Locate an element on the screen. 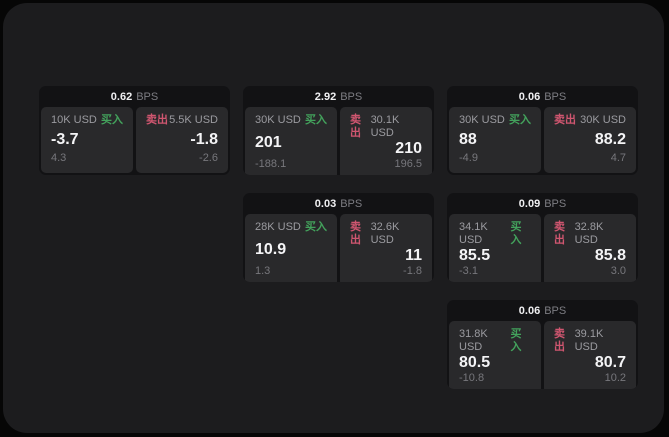  sell-delta: 10.2 is located at coordinates (615, 378).